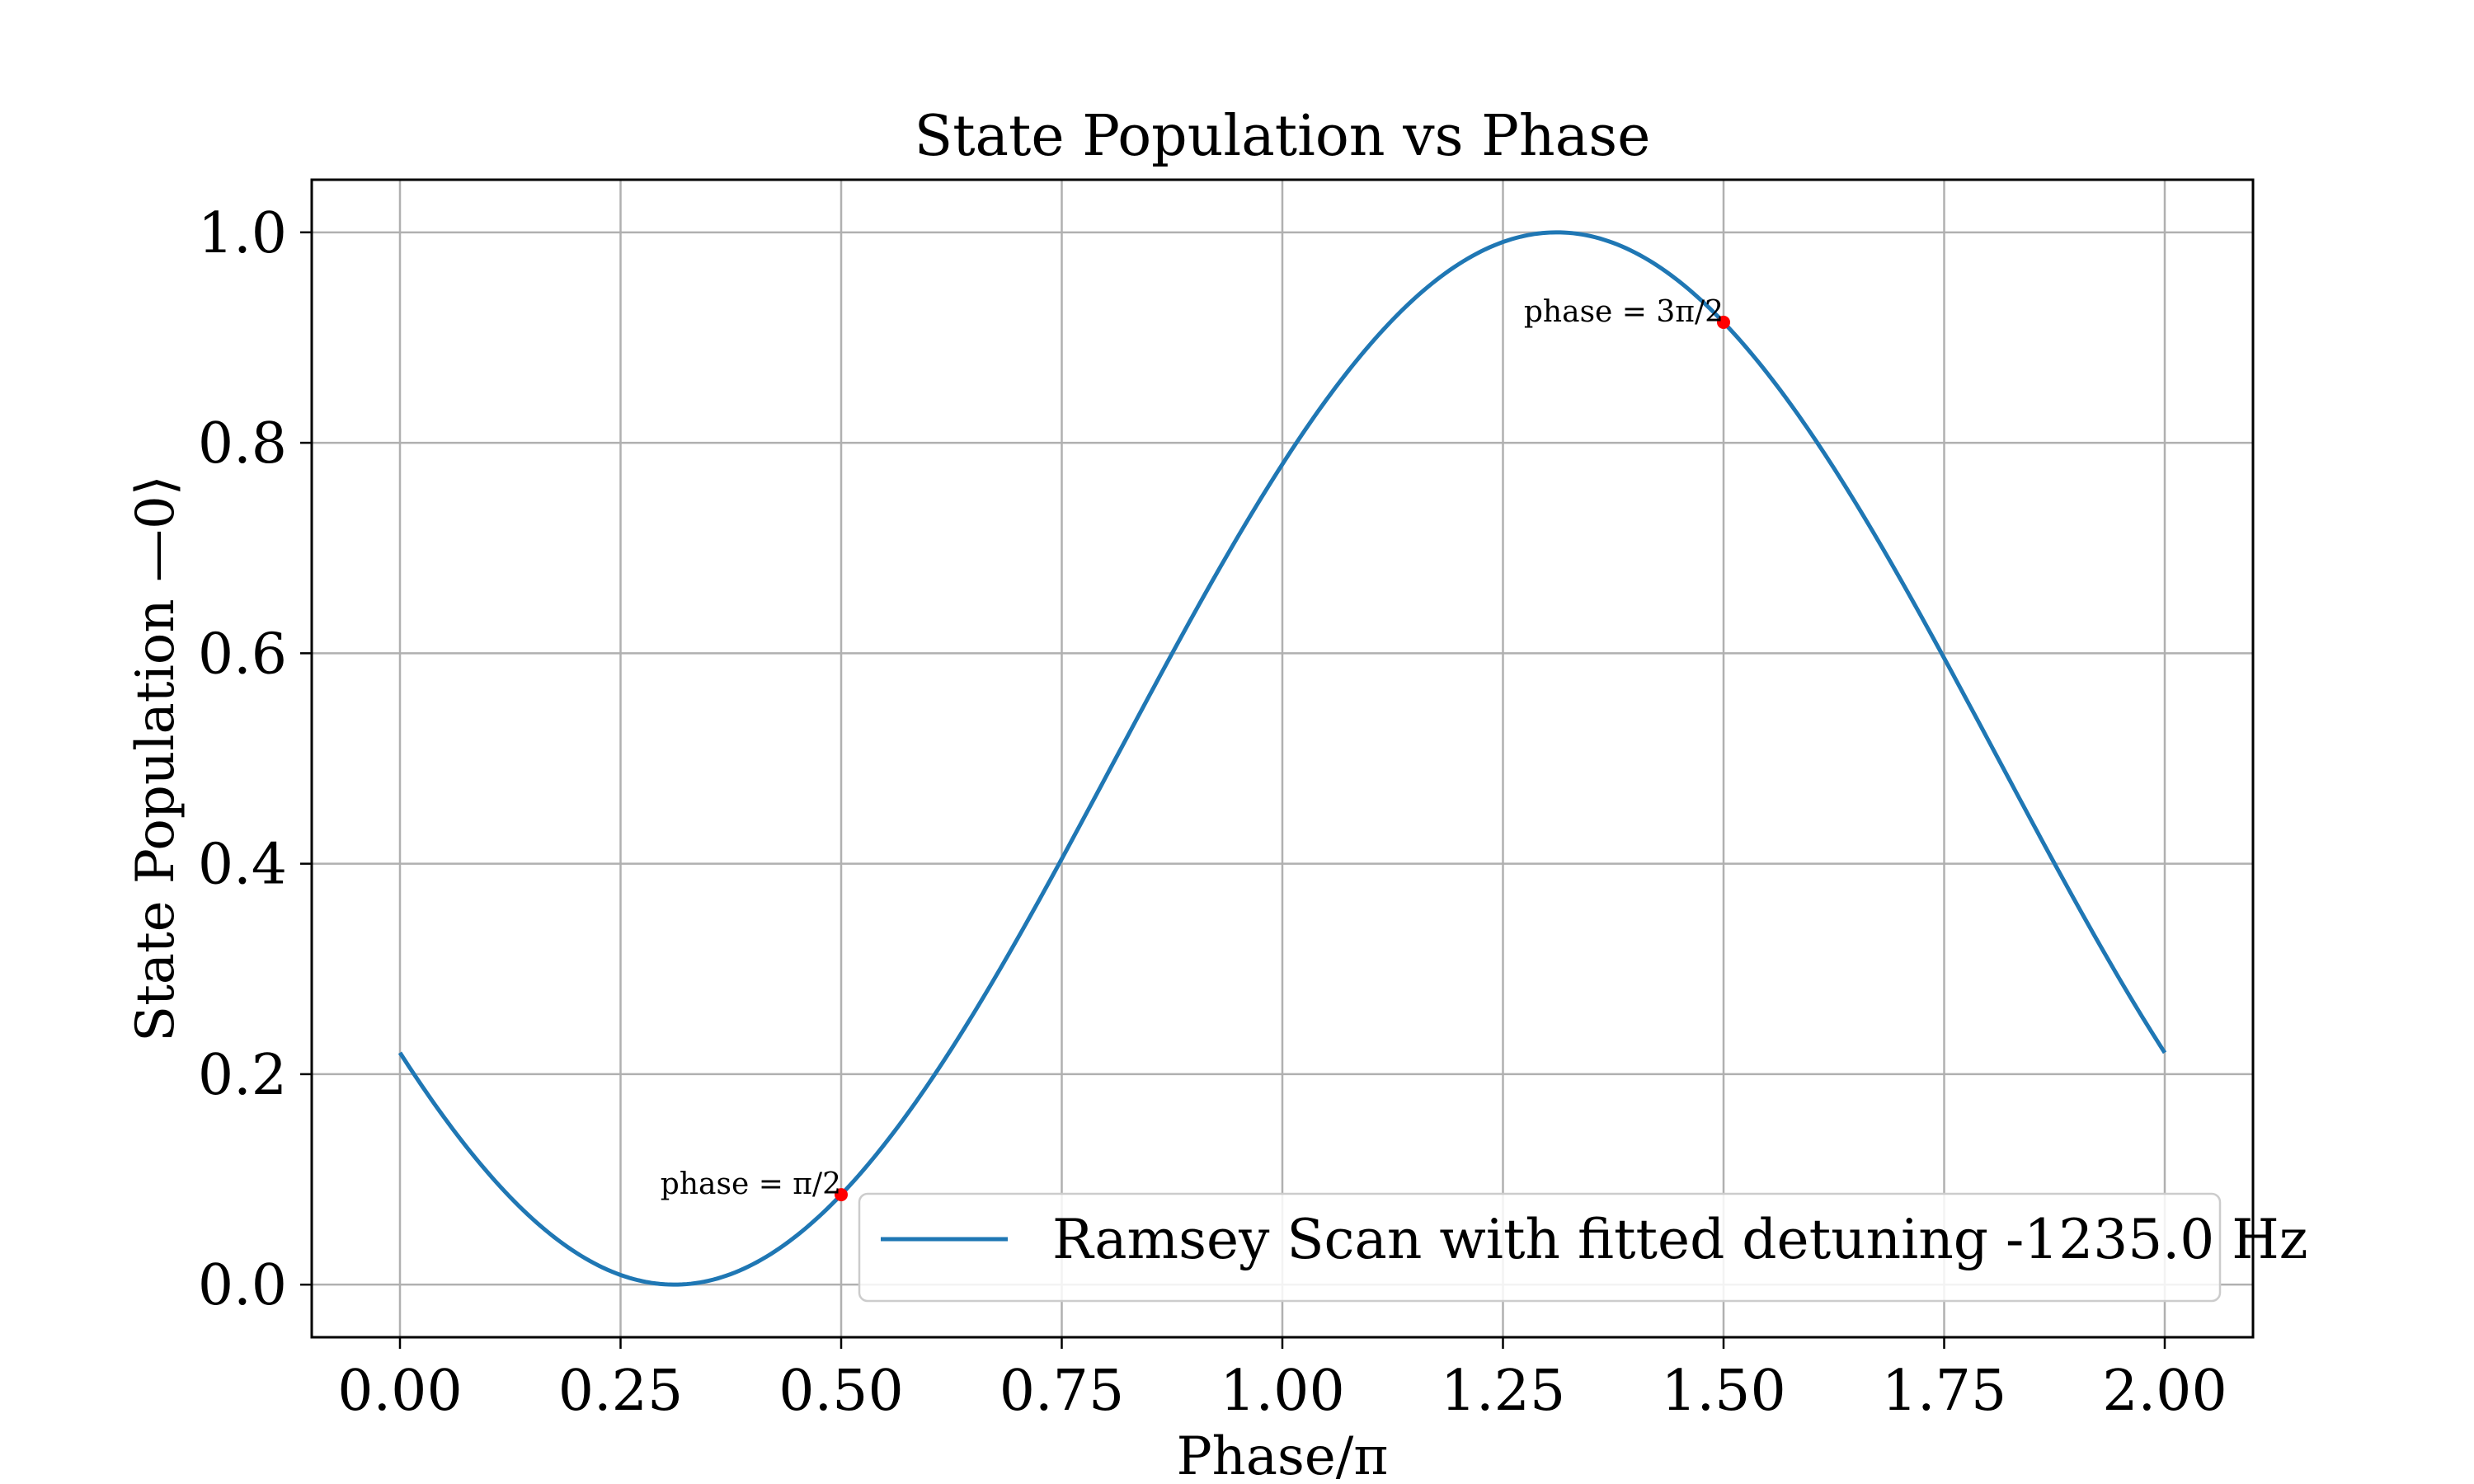  Describe the element at coordinates (242, 1075) in the screenshot. I see `y-tick-label: 0.2` at that location.